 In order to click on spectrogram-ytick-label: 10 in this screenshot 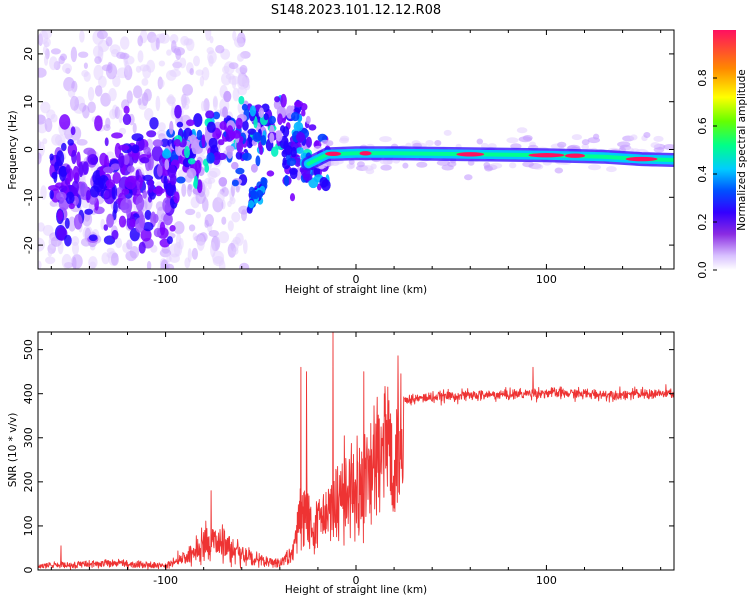, I will do `click(28, 102)`.